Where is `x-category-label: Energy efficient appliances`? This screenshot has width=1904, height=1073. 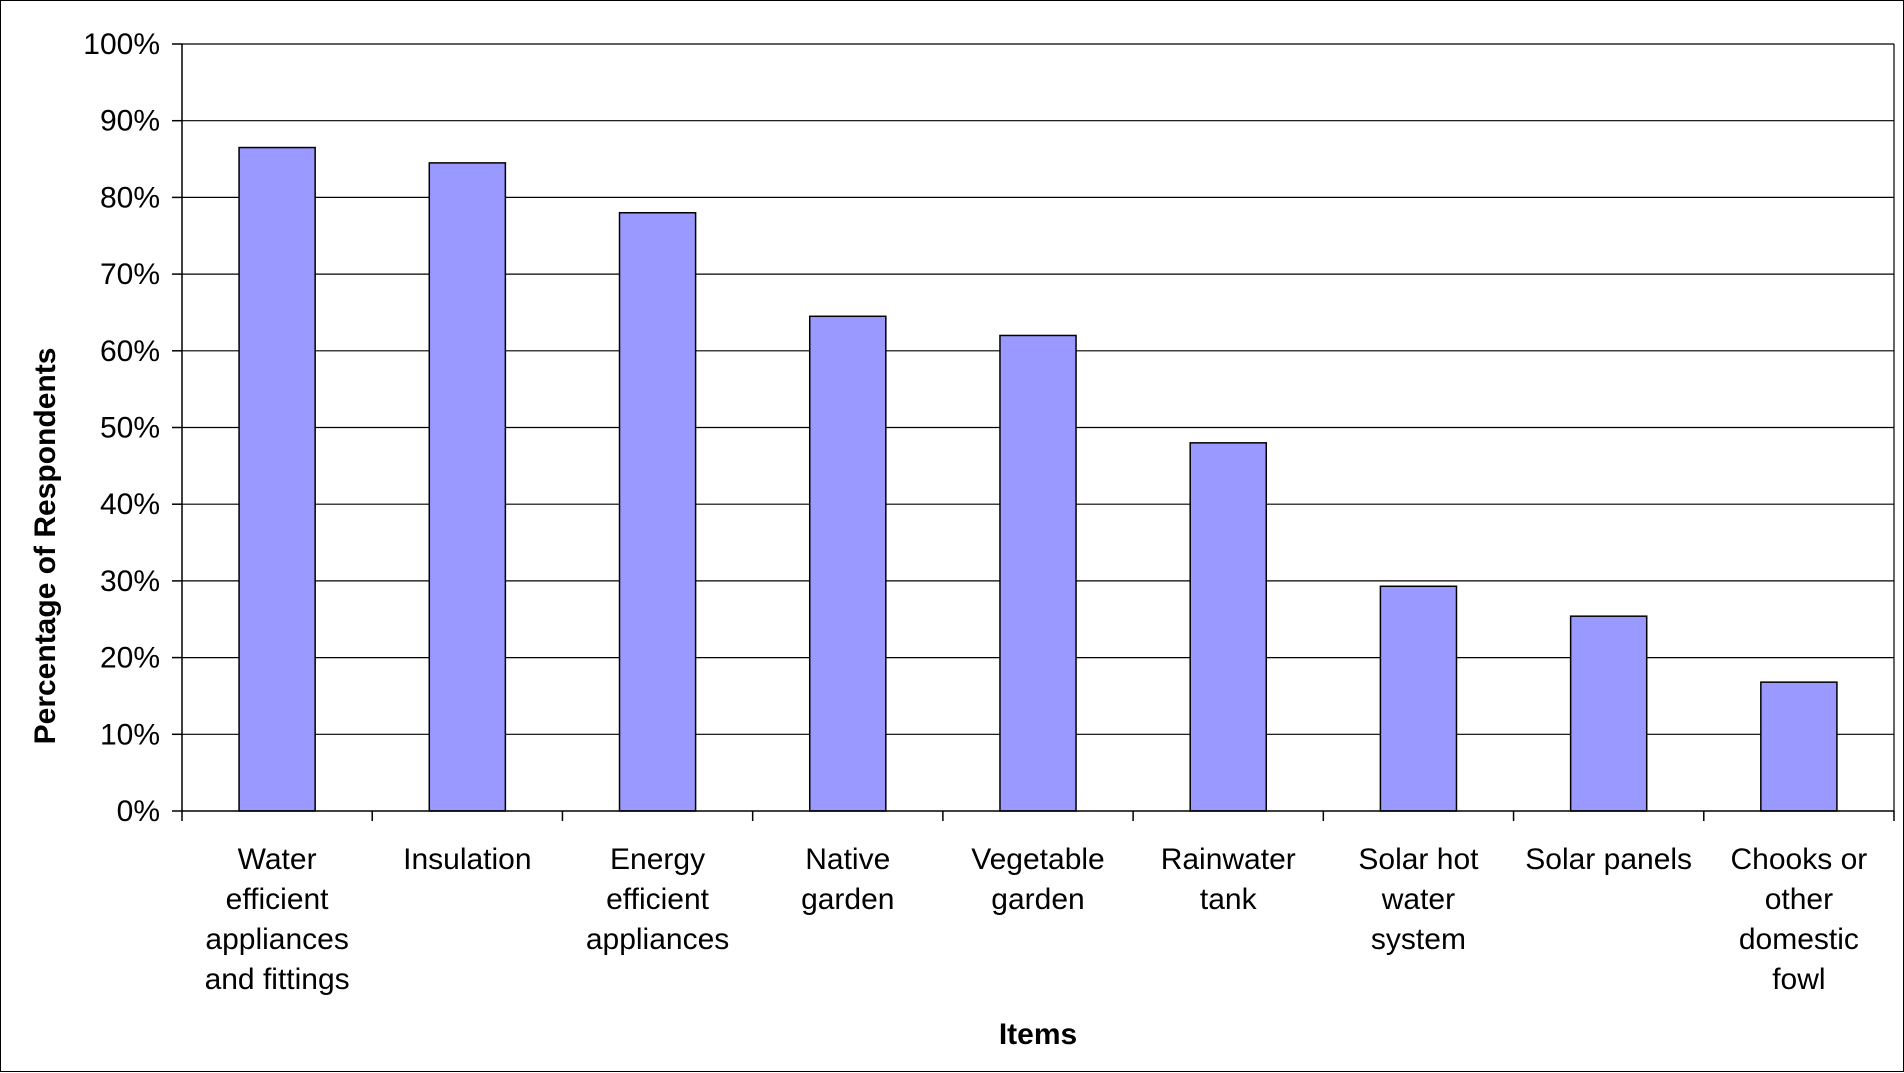
x-category-label: Energy efficient appliances is located at coordinates (657, 899).